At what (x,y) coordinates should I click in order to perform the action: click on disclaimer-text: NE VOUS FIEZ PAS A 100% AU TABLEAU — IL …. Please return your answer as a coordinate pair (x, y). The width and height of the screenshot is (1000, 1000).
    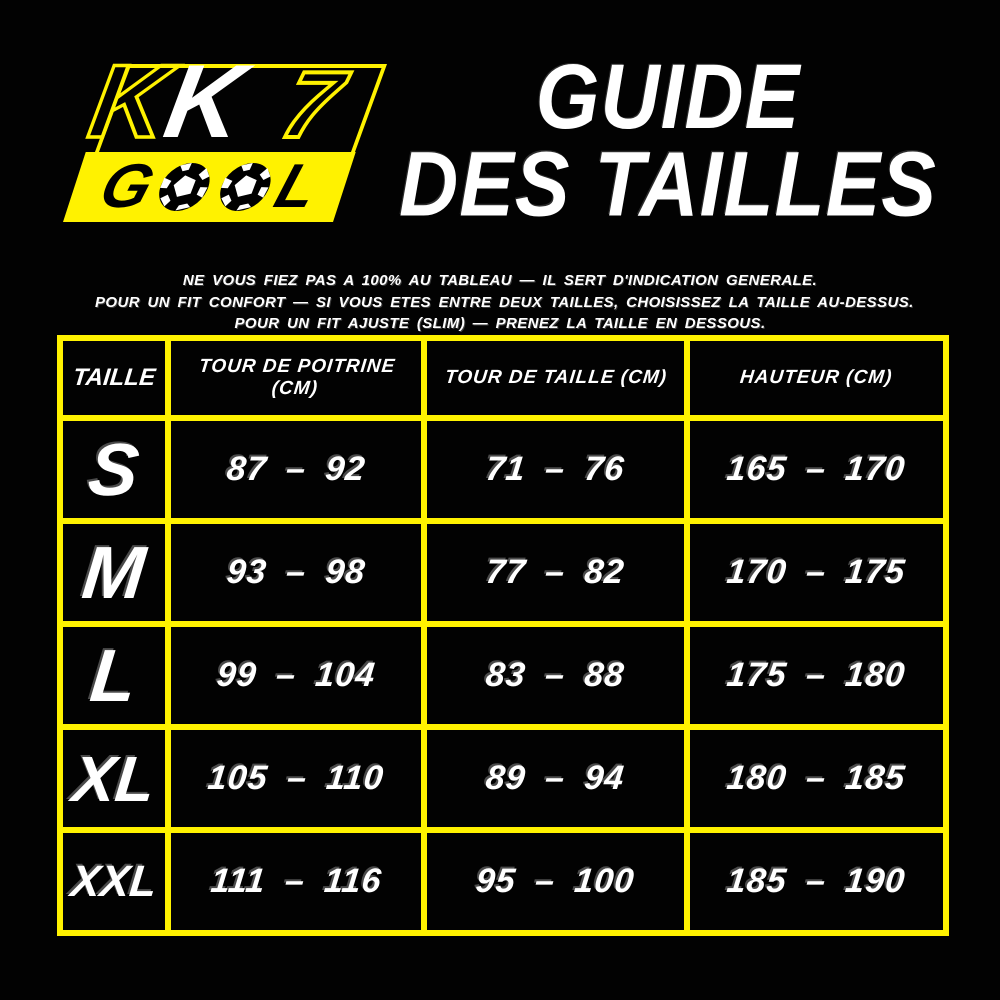
    Looking at the image, I should click on (504, 302).